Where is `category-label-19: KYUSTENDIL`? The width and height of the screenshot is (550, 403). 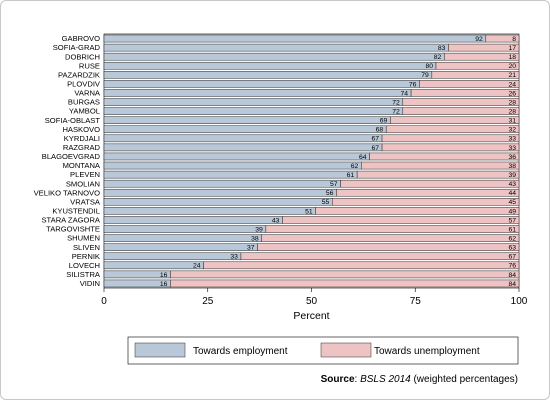 category-label-19: KYUSTENDIL is located at coordinates (76, 210).